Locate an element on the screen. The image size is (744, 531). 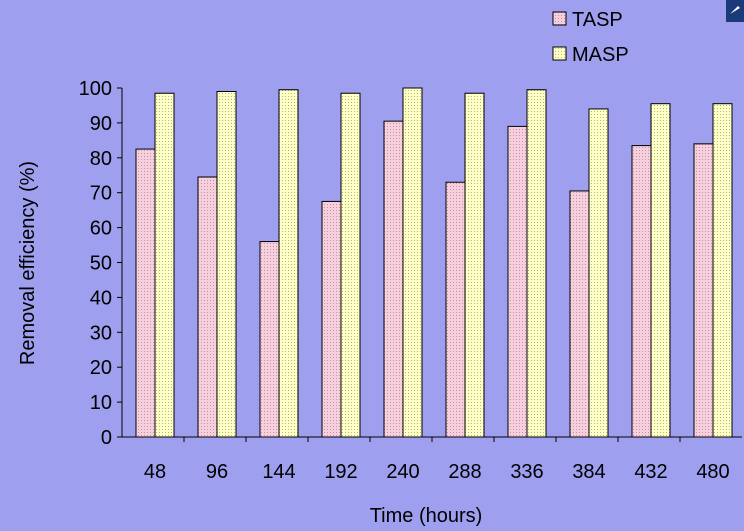
legend-item-masp: MASP is located at coordinates (590, 55).